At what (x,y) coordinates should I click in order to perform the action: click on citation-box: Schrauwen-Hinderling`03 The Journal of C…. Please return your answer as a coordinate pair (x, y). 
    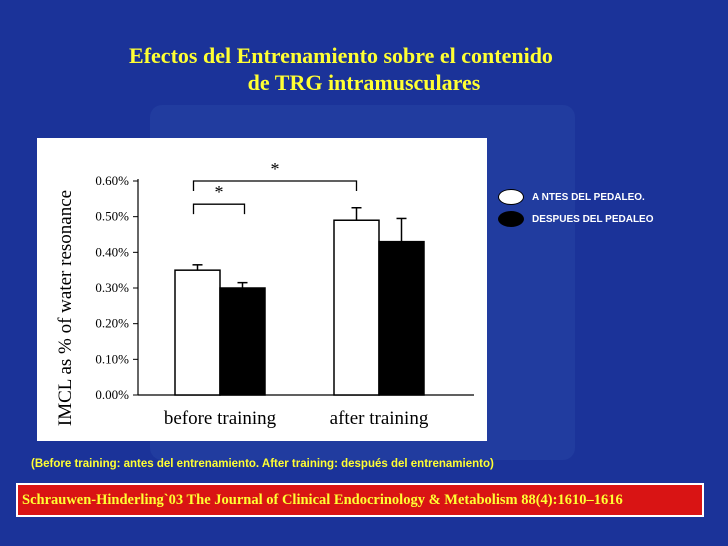
    Looking at the image, I should click on (360, 500).